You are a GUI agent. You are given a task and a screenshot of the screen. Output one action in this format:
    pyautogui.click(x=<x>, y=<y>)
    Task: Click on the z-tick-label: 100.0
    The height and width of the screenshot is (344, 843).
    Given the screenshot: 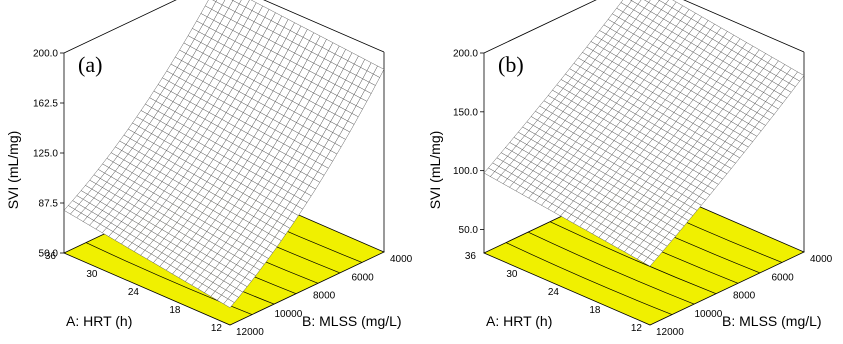 What is the action you would take?
    pyautogui.click(x=465, y=171)
    